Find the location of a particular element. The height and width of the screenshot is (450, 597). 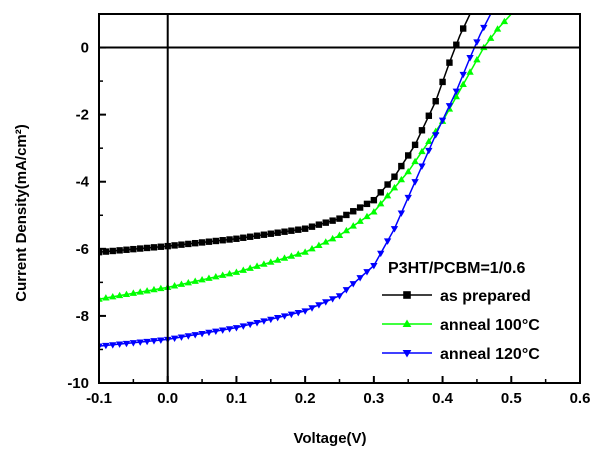

x-tick-label: 0.5 is located at coordinates (511, 398).